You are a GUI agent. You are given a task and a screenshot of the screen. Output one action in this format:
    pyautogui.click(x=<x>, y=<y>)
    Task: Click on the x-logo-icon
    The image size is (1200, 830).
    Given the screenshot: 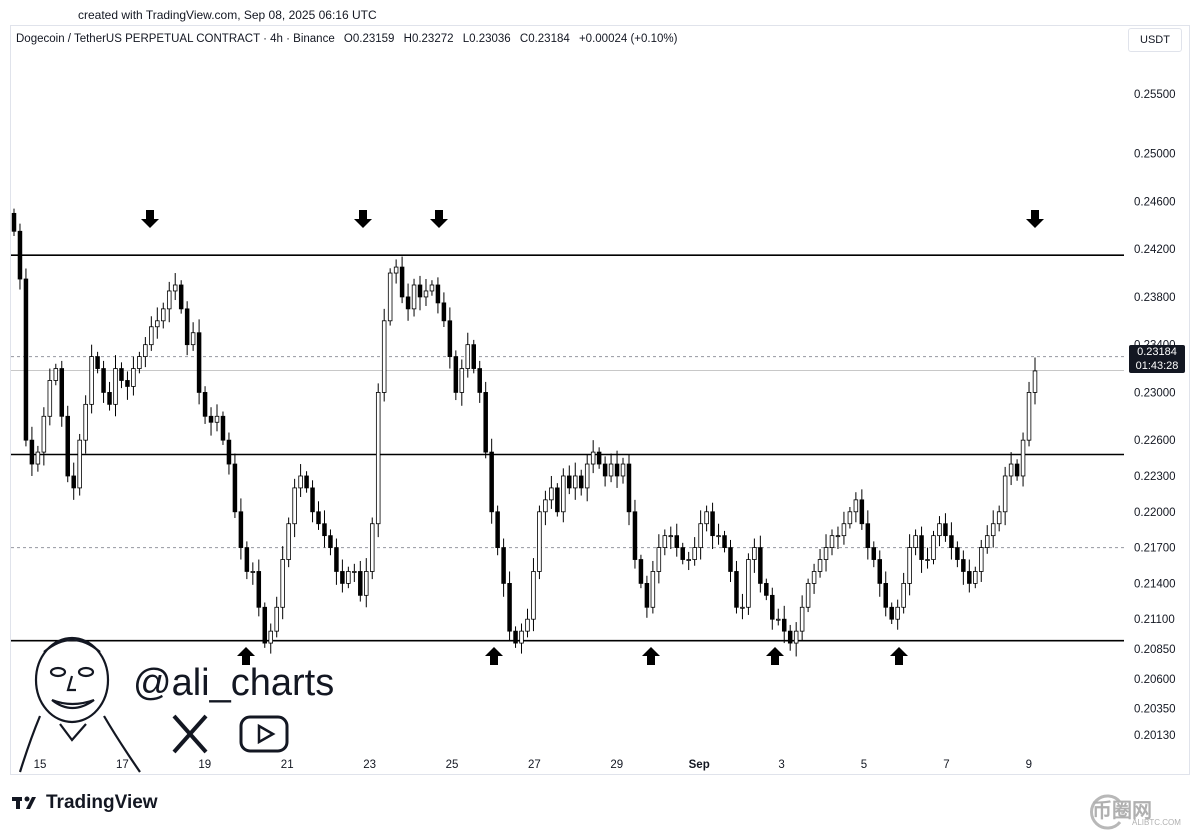 What is the action you would take?
    pyautogui.click(x=190, y=734)
    